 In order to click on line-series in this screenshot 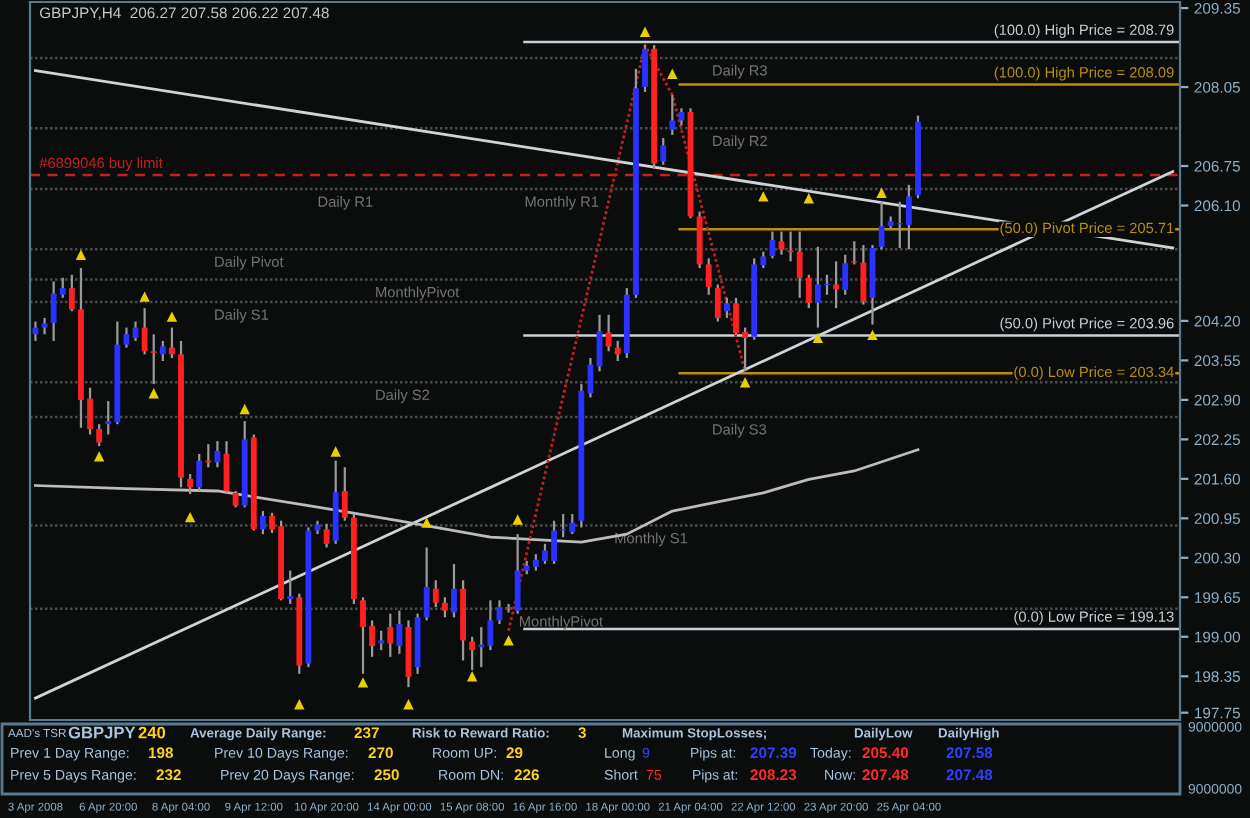, I will do `click(477, 496)`.